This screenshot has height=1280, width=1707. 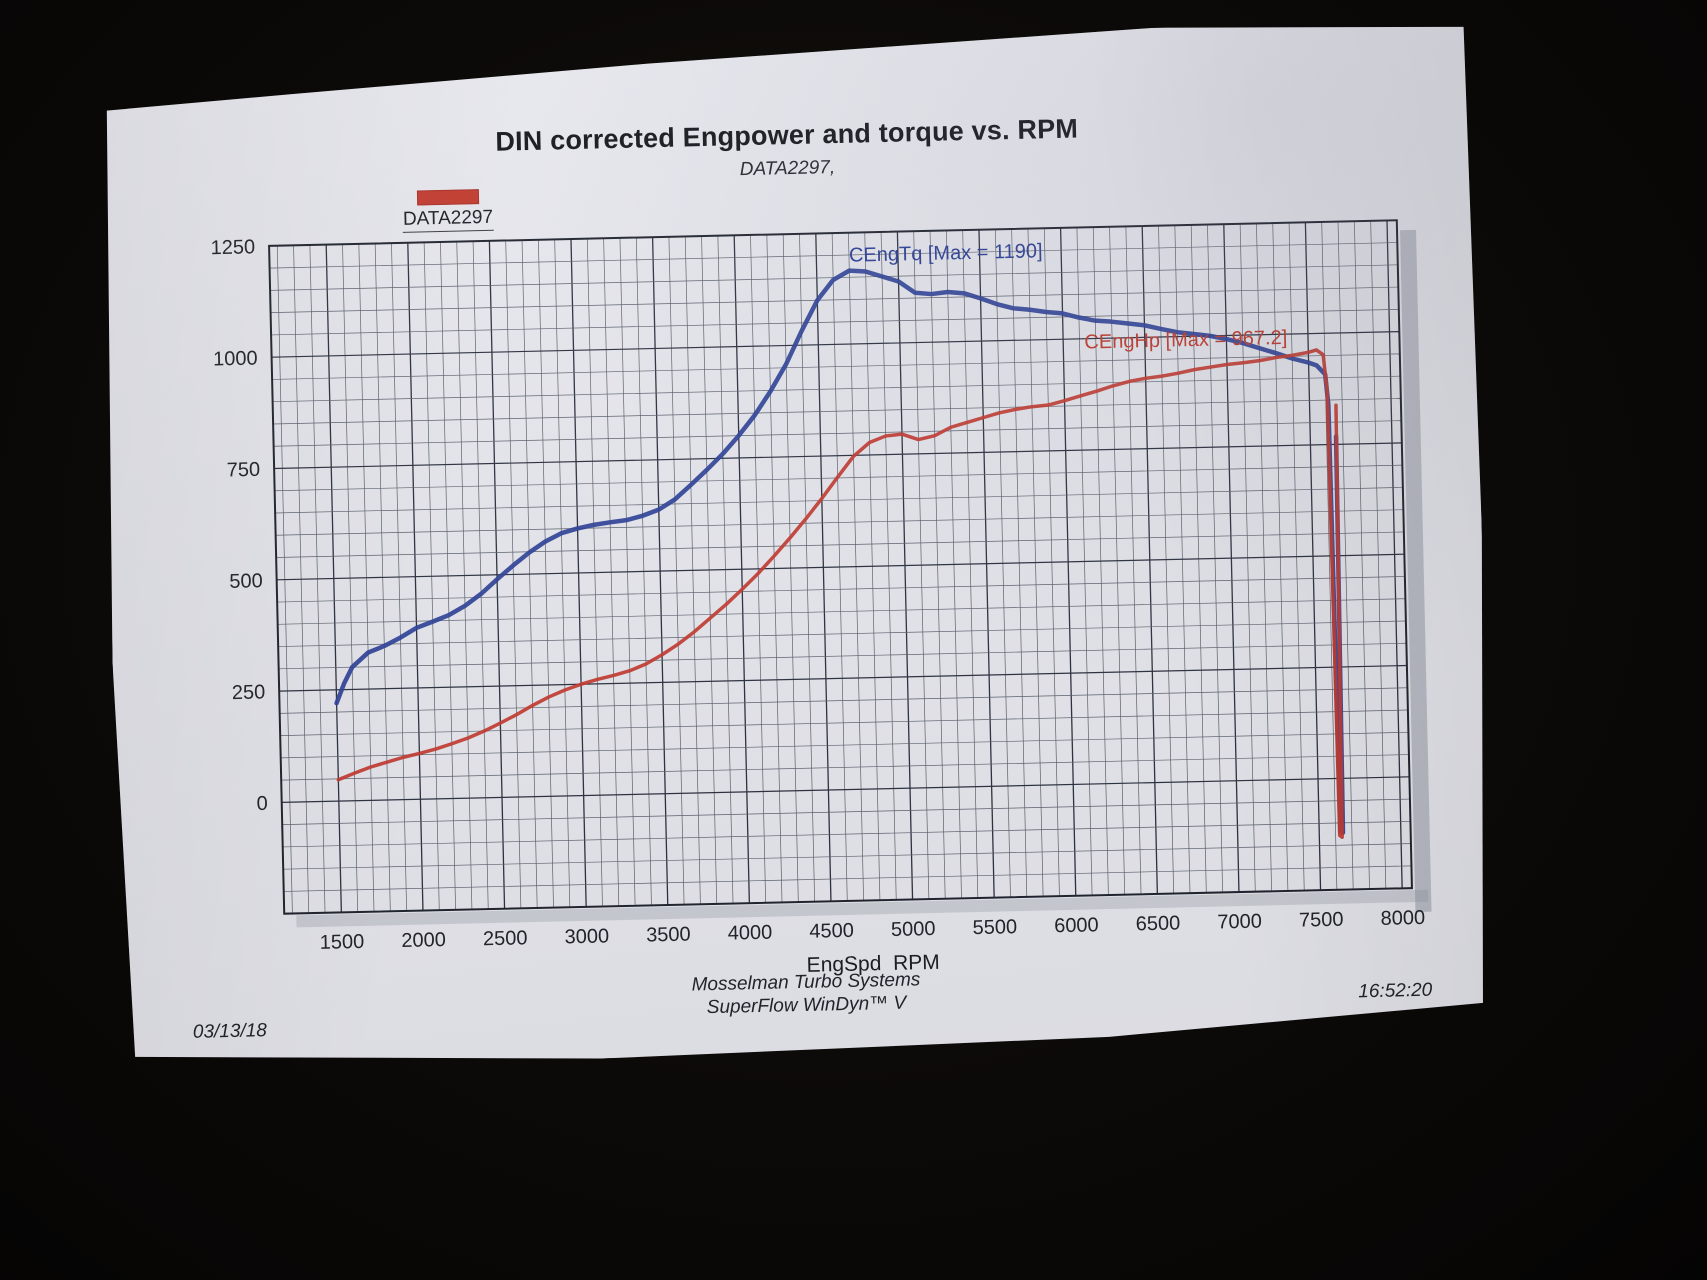 I want to click on x-tick-label: 6000, so click(x=1076, y=925).